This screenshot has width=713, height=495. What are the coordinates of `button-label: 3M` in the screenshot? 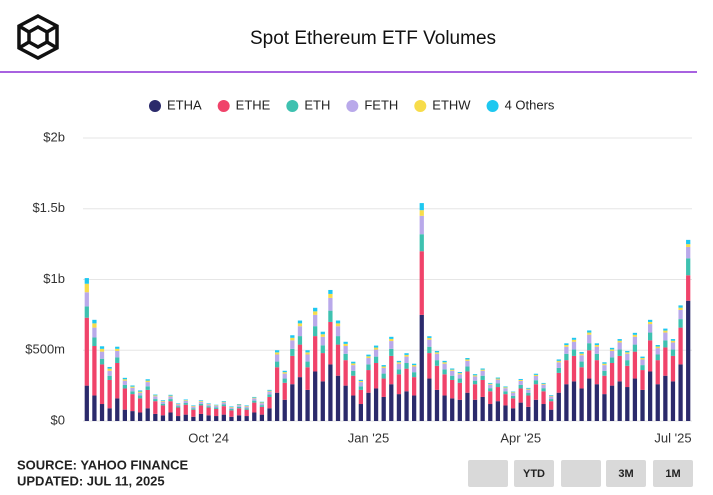 It's located at (625, 474).